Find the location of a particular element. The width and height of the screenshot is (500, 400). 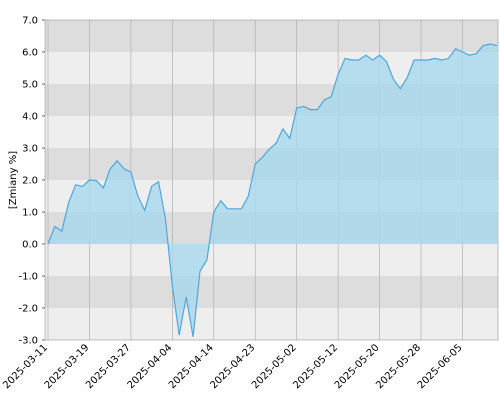

y-axis-label: [Zmiany %] is located at coordinates (13, 180).